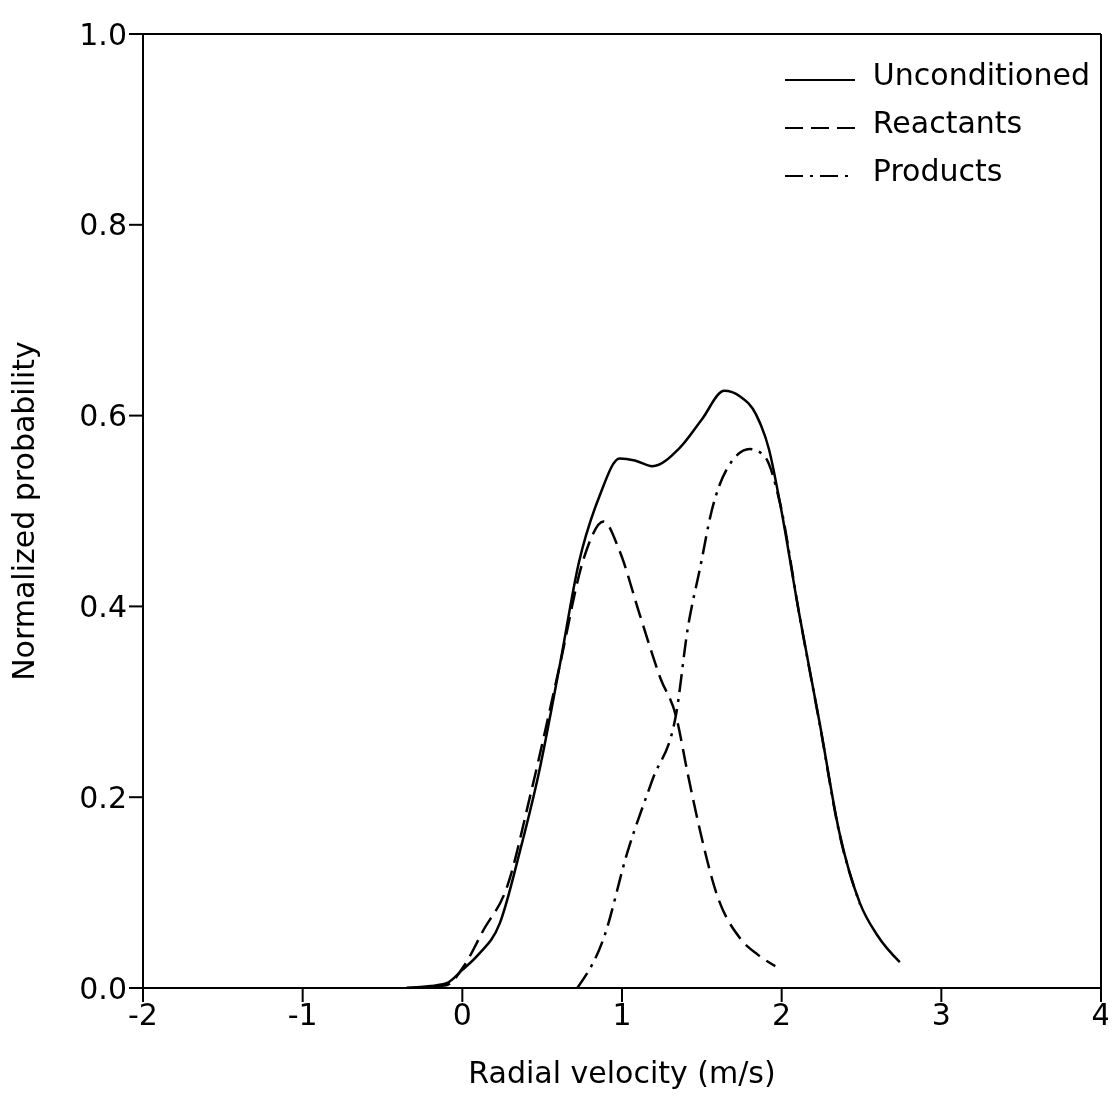 The image size is (1114, 1106). I want to click on x-tick-label: -2, so click(143, 1015).